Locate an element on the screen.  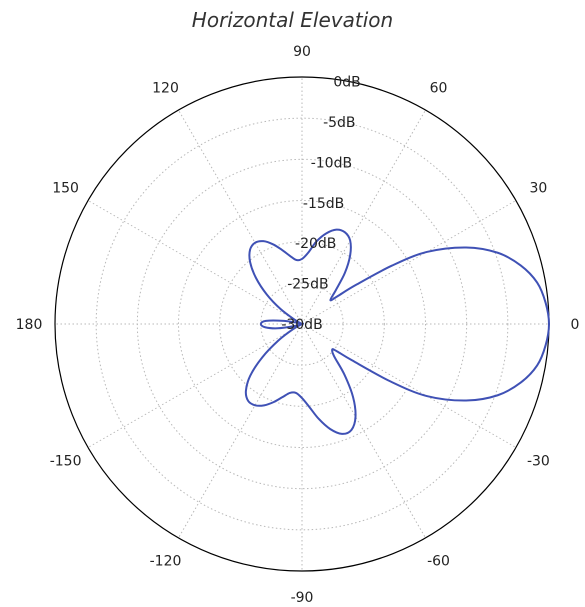
angular-tick-label: 150 is located at coordinates (65, 189).